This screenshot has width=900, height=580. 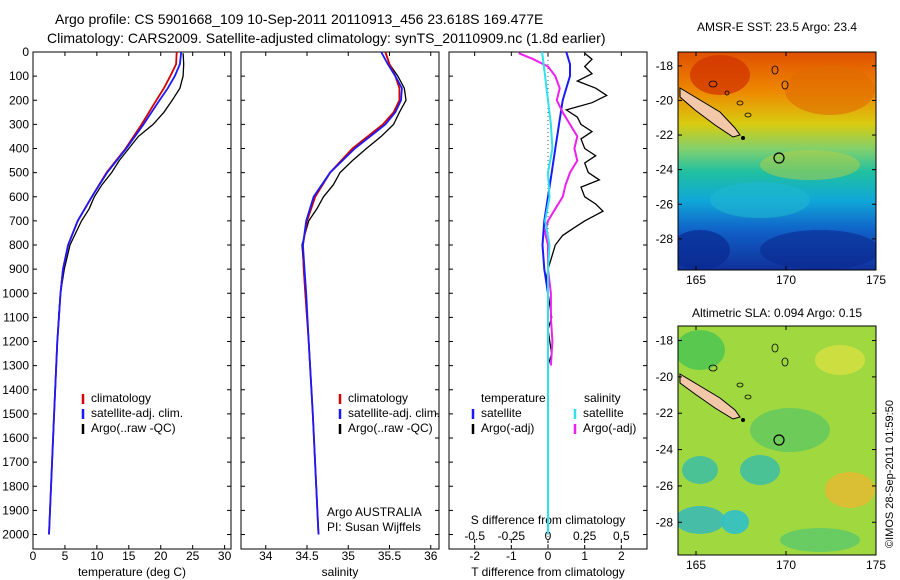 What do you see at coordinates (431, 556) in the screenshot?
I see `salinity-tick-label: 36` at bounding box center [431, 556].